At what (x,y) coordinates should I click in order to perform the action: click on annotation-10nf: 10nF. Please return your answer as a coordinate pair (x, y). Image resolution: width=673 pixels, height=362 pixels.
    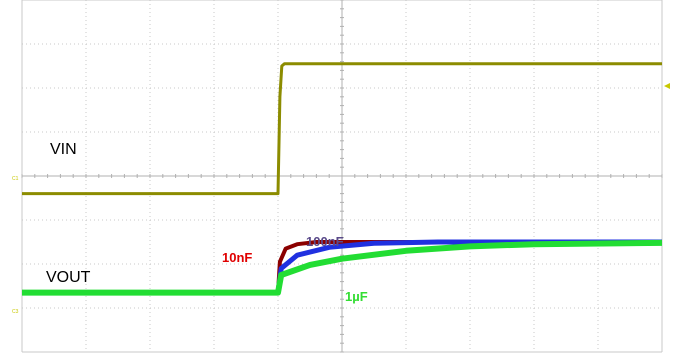
    Looking at the image, I should click on (237, 257).